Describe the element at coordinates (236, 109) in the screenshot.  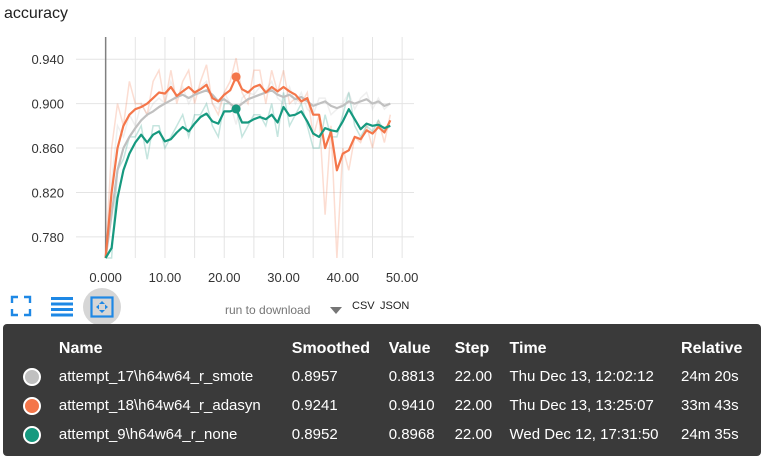
I see `hover-point-none` at that location.